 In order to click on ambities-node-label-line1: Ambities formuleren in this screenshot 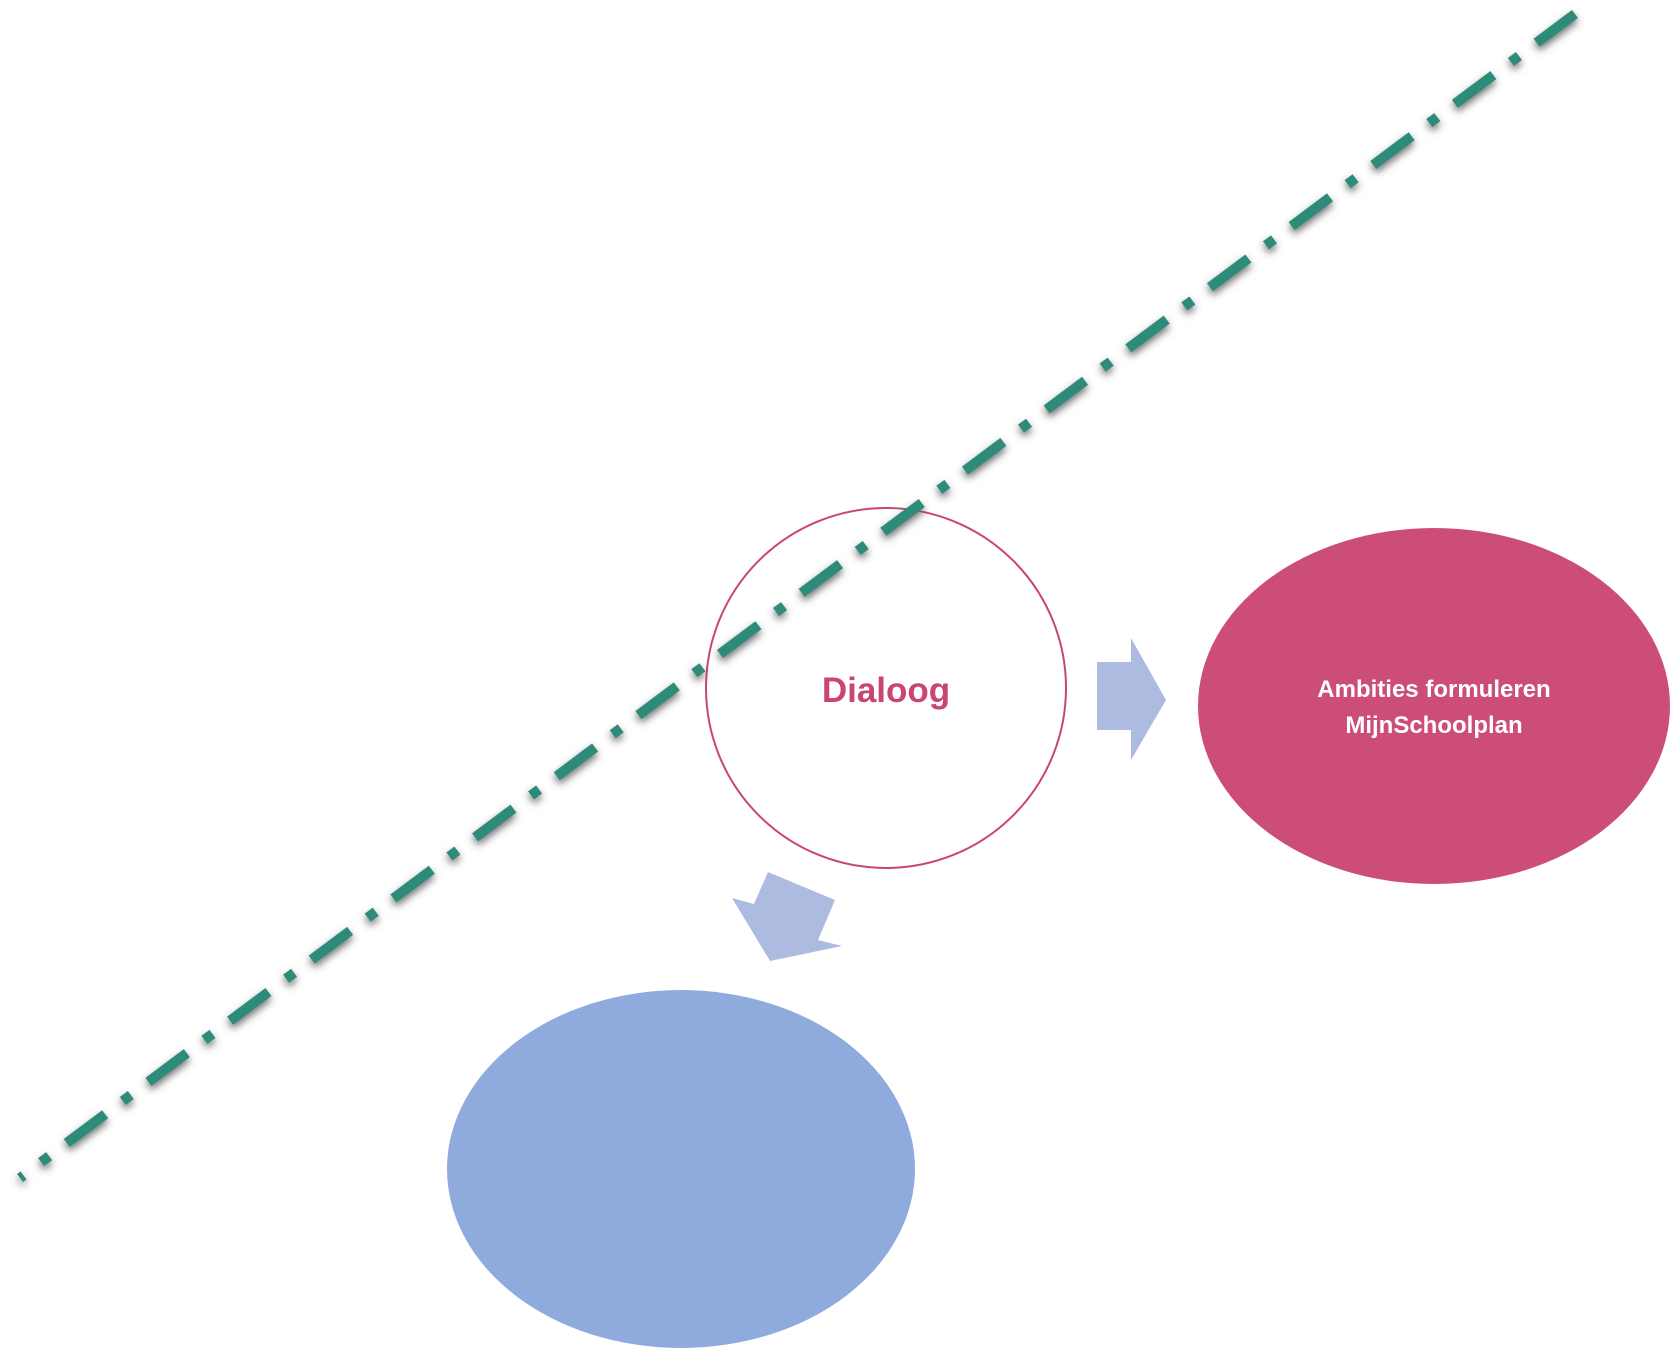, I will do `click(1433, 689)`.